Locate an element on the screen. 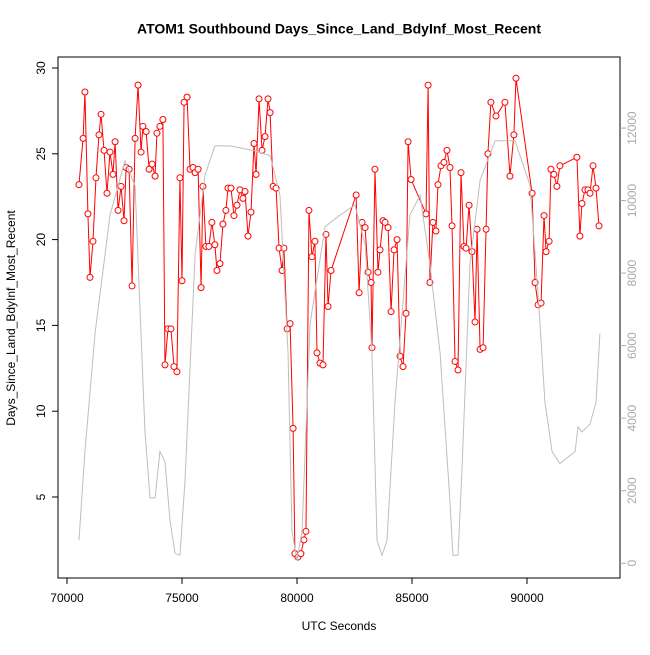 The height and width of the screenshot is (655, 650). x-tick-label: 70000 is located at coordinates (67, 598).